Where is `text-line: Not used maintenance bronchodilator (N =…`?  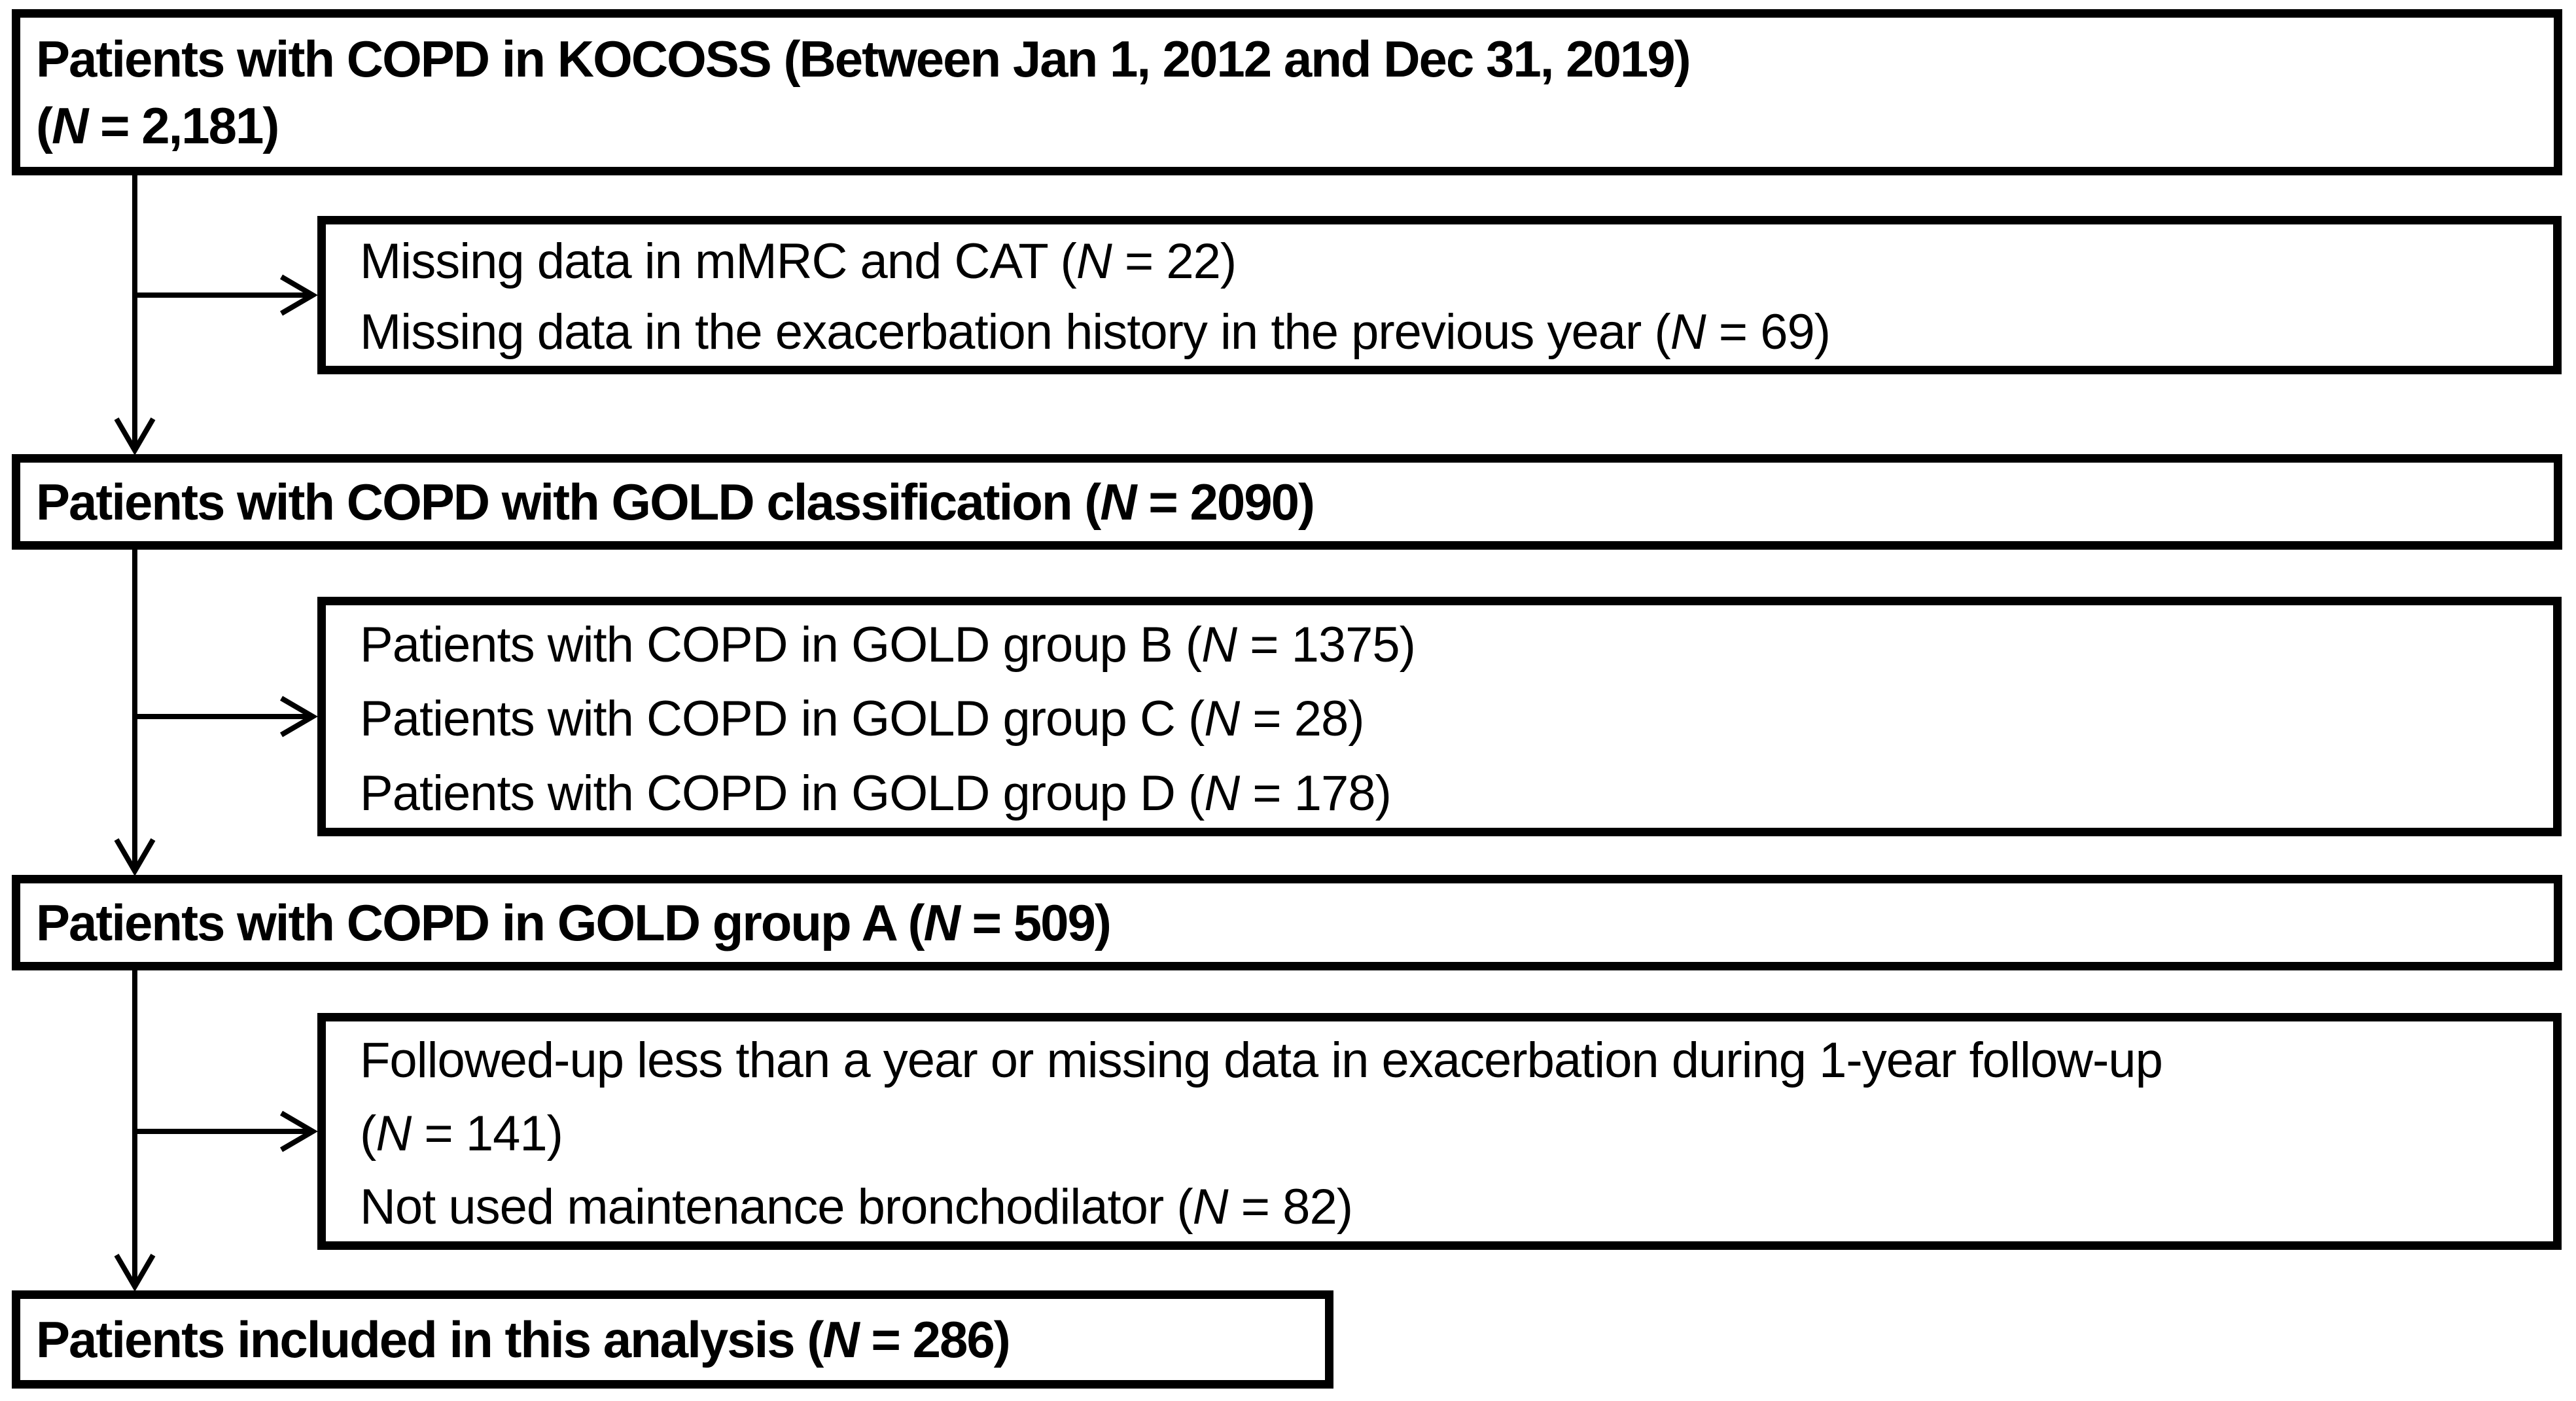 text-line: Not used maintenance bronchodilator (N =… is located at coordinates (857, 1207).